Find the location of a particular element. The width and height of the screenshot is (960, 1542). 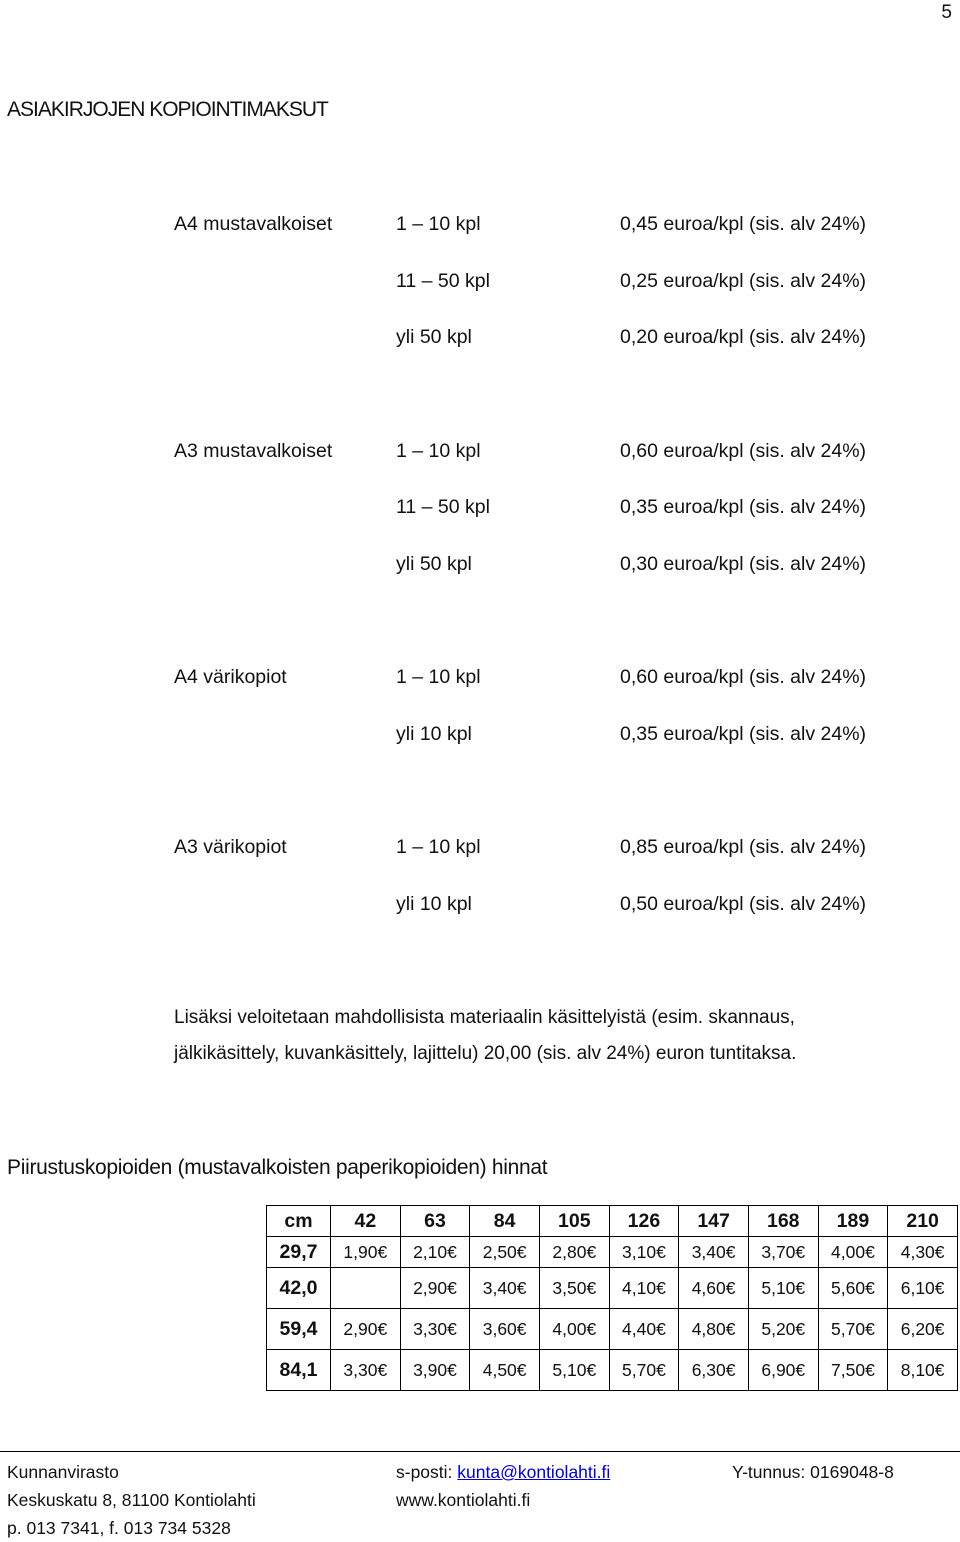

price-cell: 6,90€ is located at coordinates (783, 1370).